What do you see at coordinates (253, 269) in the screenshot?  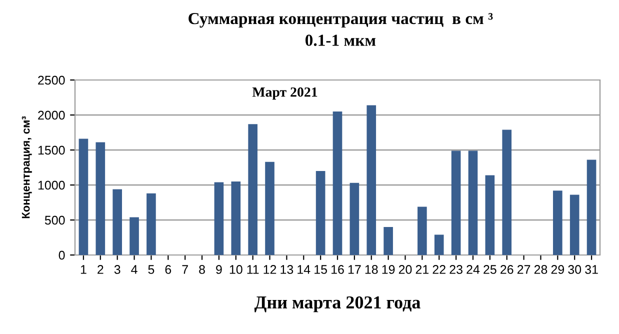 I see `x-tick-label: 11` at bounding box center [253, 269].